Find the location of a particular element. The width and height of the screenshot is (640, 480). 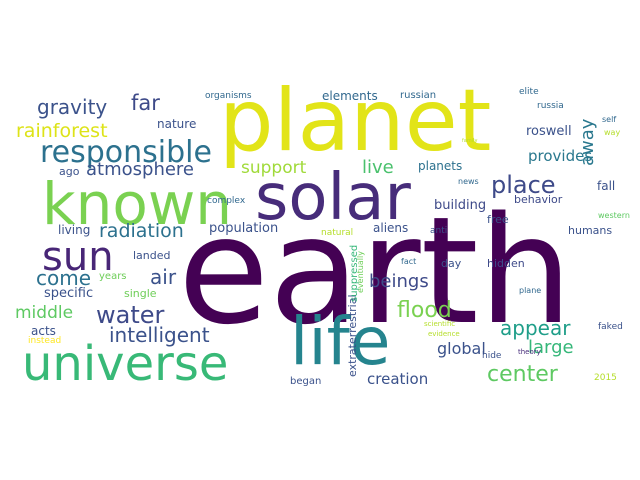

word-solar: solar is located at coordinates (333, 198).